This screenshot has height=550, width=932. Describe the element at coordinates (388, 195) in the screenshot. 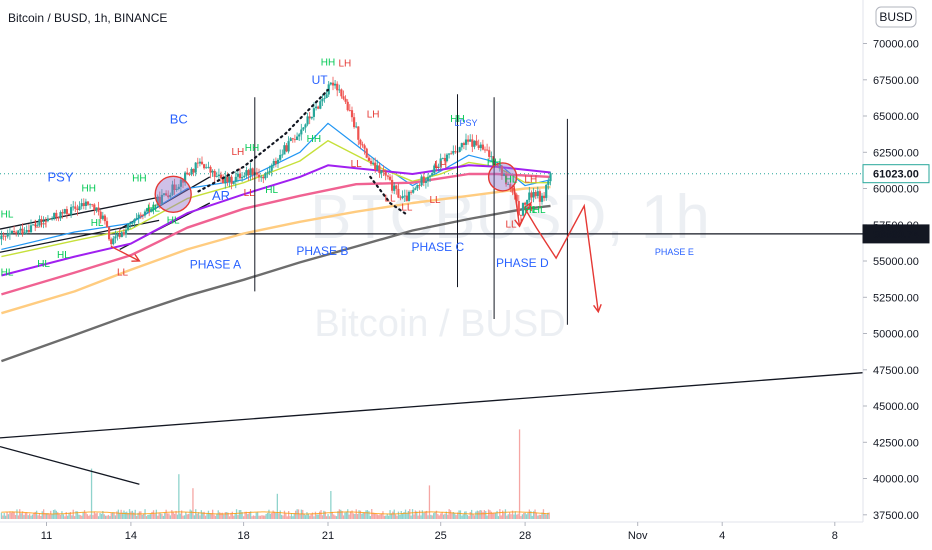

I see `dots-decline` at that location.